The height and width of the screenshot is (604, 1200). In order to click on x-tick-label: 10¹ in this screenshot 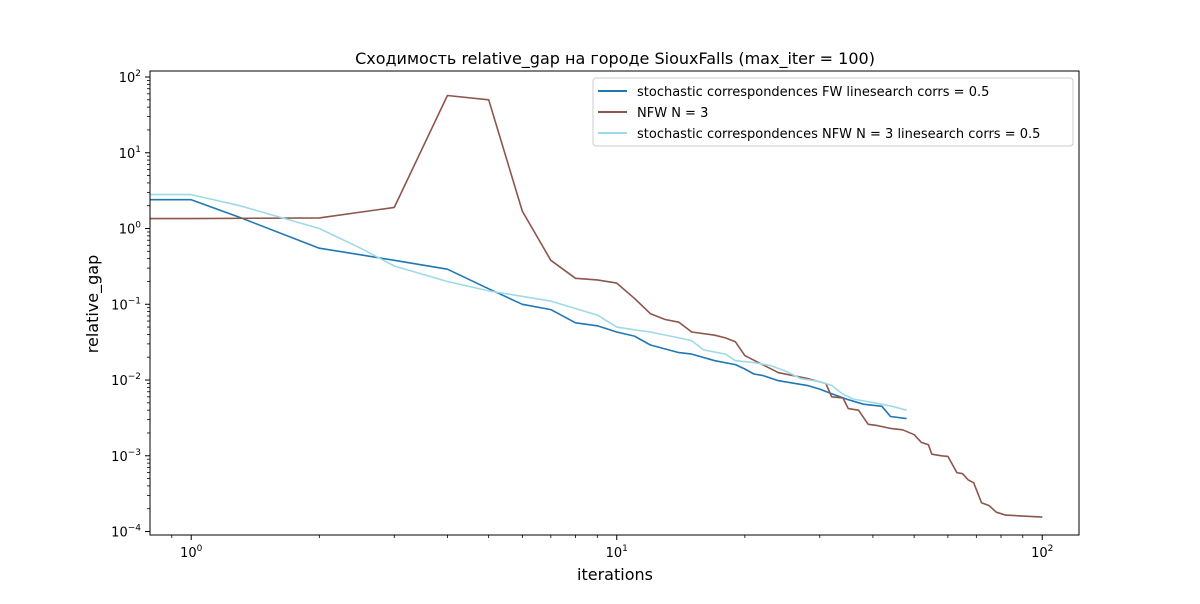, I will do `click(617, 552)`.